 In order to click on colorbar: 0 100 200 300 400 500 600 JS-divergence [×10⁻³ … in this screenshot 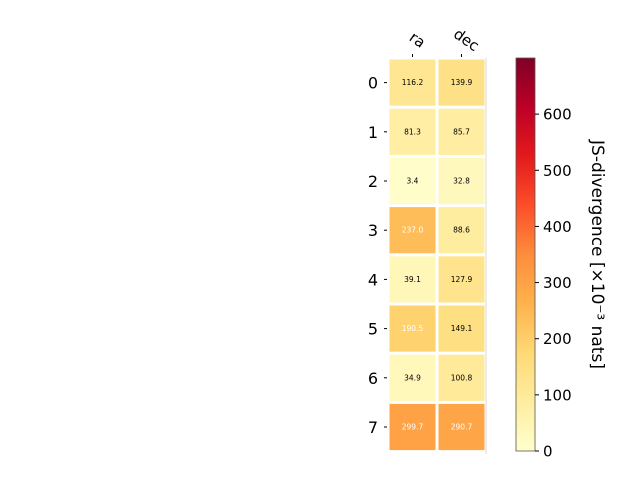, I will do `click(561, 259)`.